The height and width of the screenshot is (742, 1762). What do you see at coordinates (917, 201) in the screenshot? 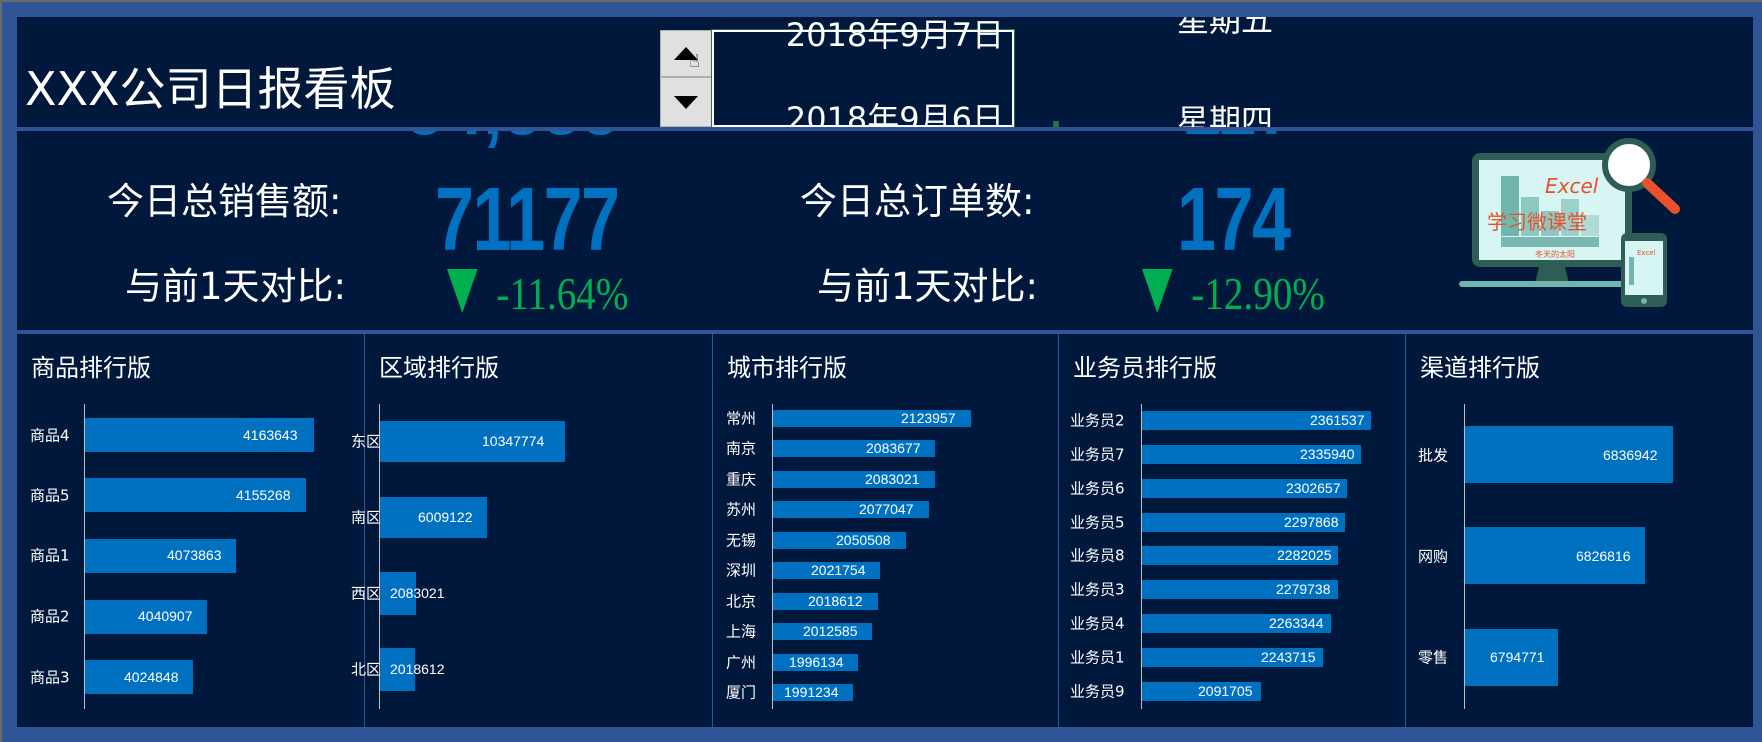
I see `orders-label: 今日总订单数:` at bounding box center [917, 201].